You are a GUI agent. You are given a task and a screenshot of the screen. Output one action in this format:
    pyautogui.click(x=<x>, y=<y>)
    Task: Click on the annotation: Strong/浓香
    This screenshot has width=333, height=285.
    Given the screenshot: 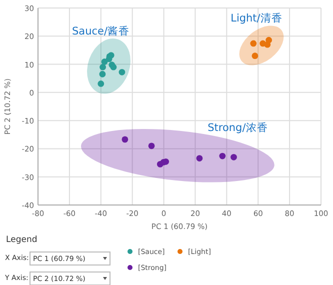 What is the action you would take?
    pyautogui.click(x=238, y=127)
    